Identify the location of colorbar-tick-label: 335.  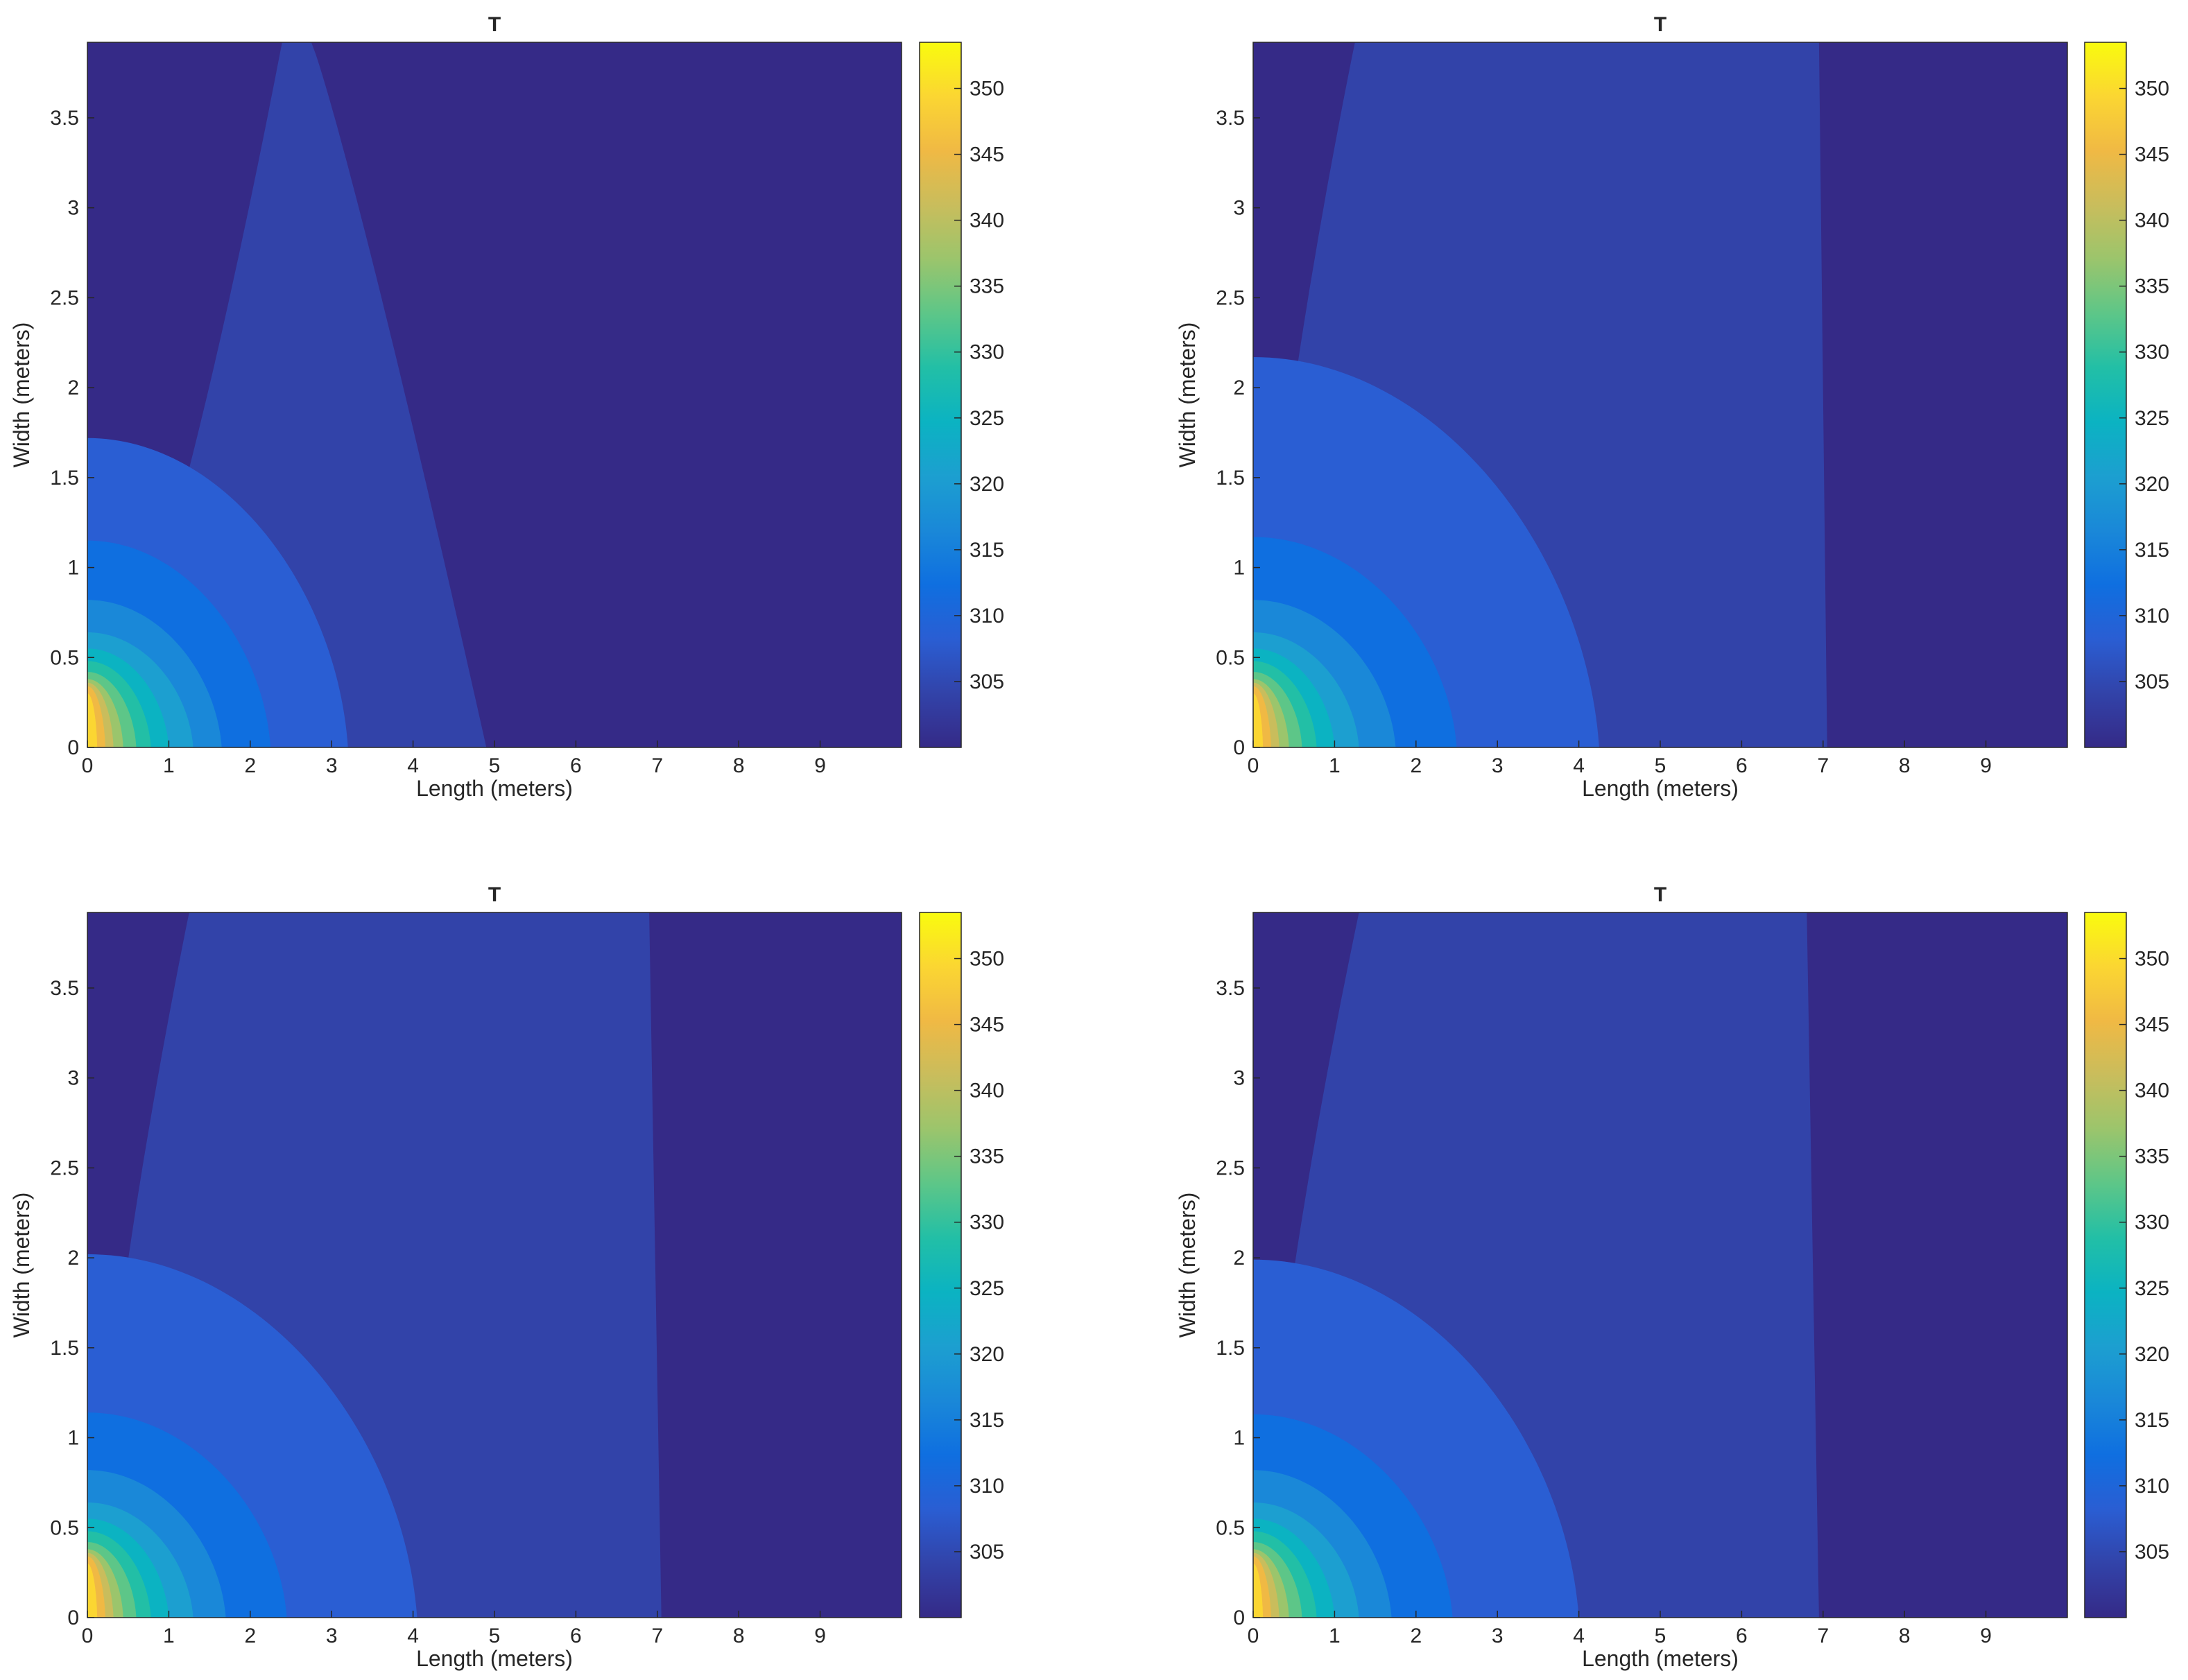
(2152, 1156).